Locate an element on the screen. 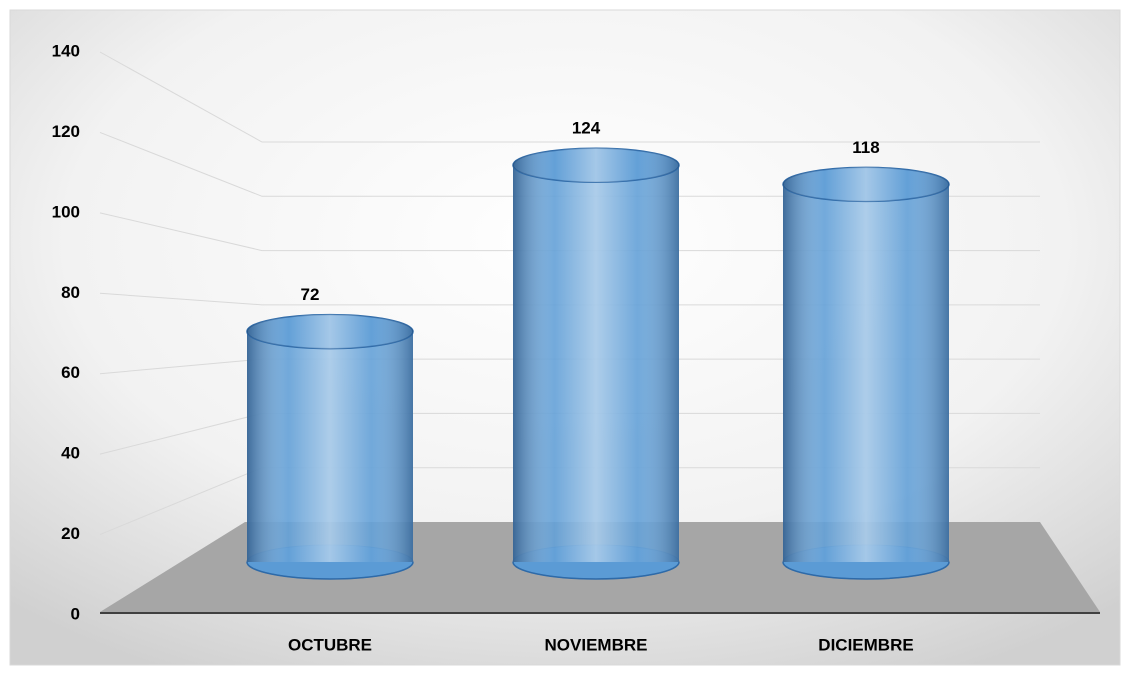 This screenshot has width=1131, height=683. y-tick-label: 20 is located at coordinates (70, 533).